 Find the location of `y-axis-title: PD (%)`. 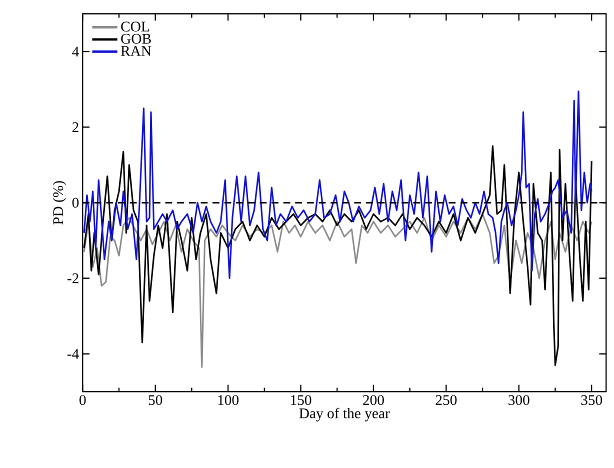

y-axis-title: PD (%) is located at coordinates (59, 202).